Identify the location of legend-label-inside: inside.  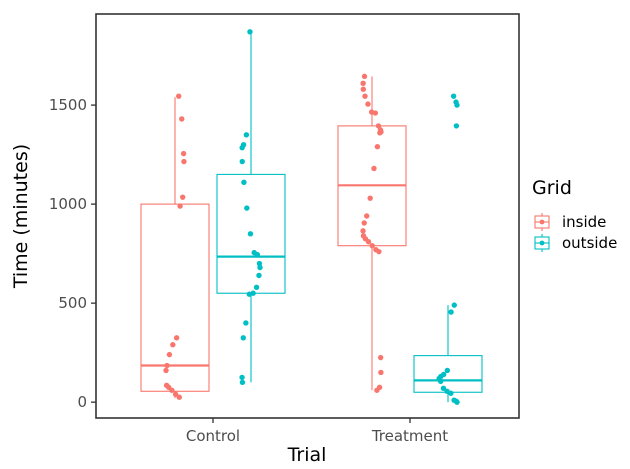
(584, 222).